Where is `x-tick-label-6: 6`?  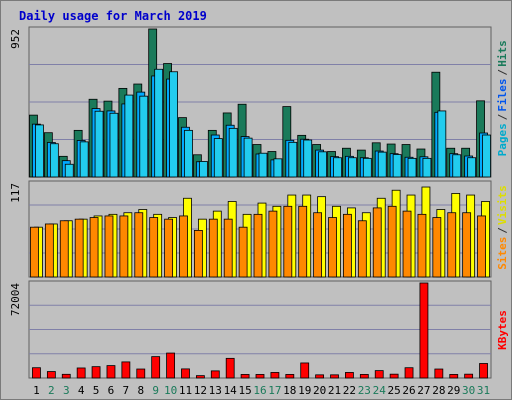
x-tick-label-6: 6 is located at coordinates (111, 390).